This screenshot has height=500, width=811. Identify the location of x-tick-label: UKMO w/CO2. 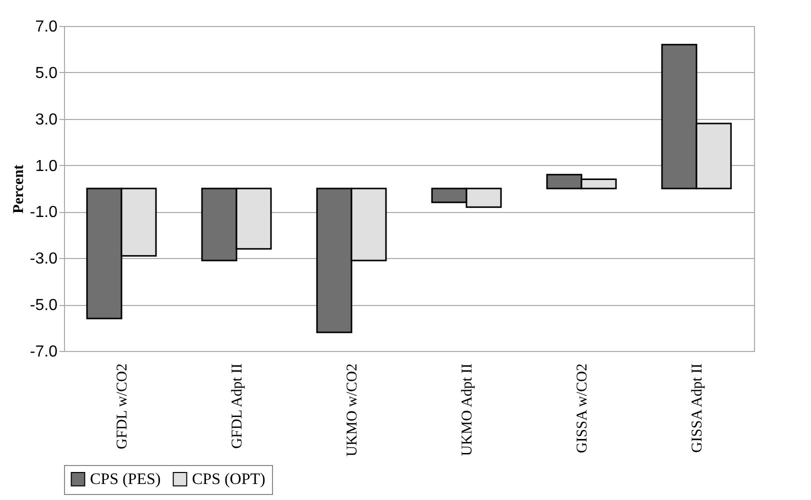
(352, 410).